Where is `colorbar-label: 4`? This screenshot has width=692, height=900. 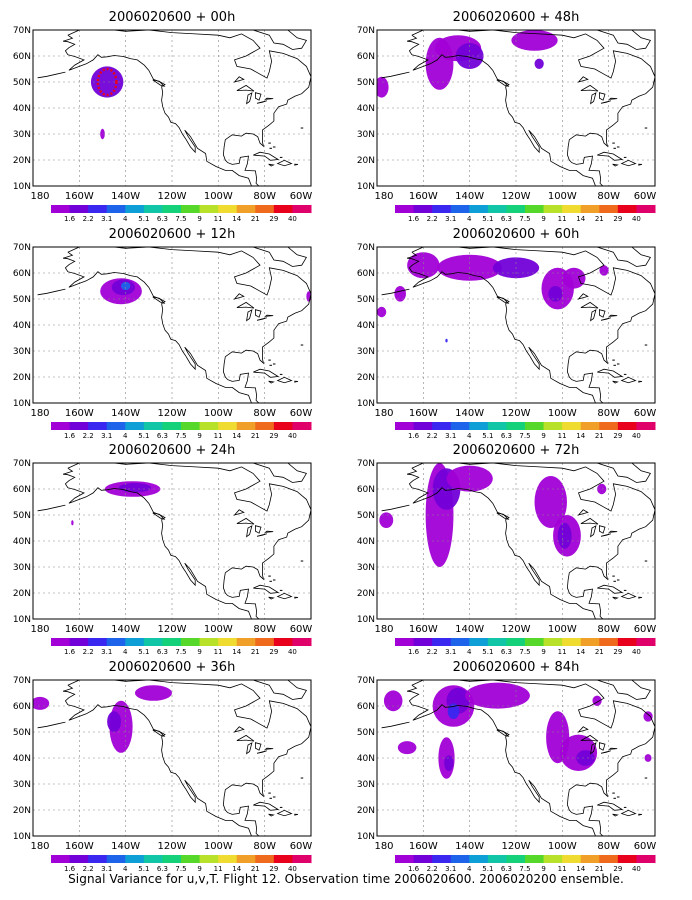 colorbar-label: 4 is located at coordinates (469, 869).